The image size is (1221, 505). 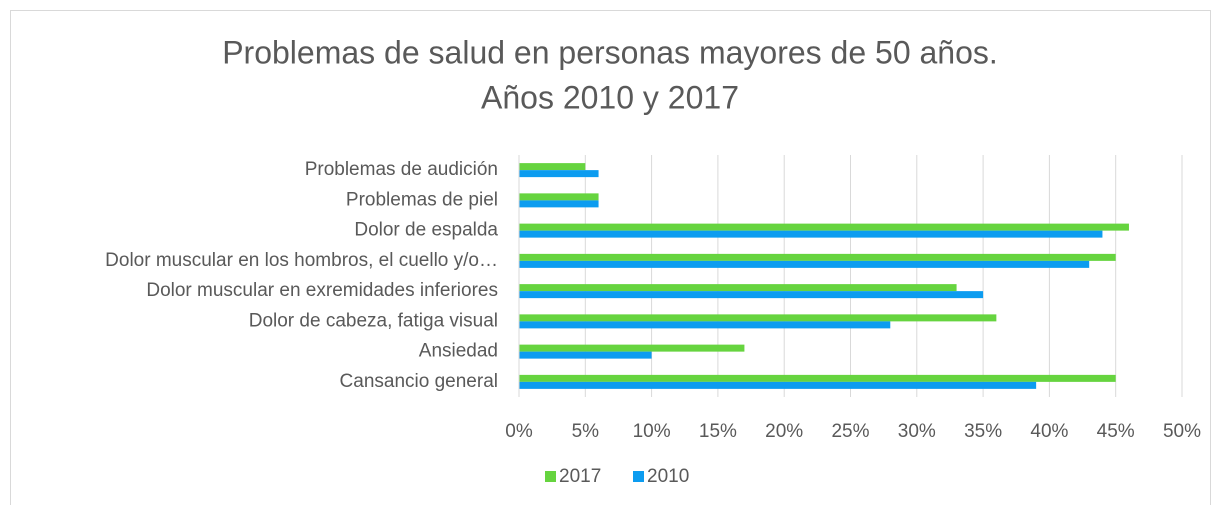 What do you see at coordinates (983, 431) in the screenshot?
I see `x-tick-label: 35%` at bounding box center [983, 431].